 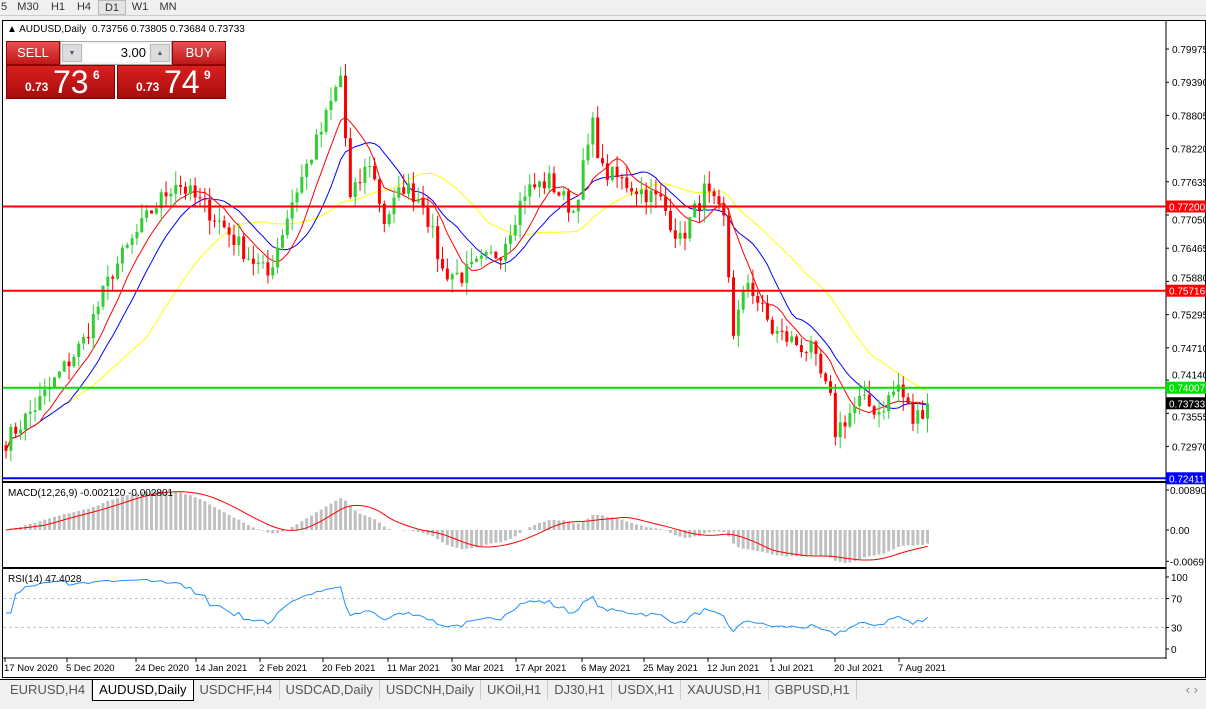 What do you see at coordinates (160, 53) in the screenshot?
I see `increase-lot-icon: ▲` at bounding box center [160, 53].